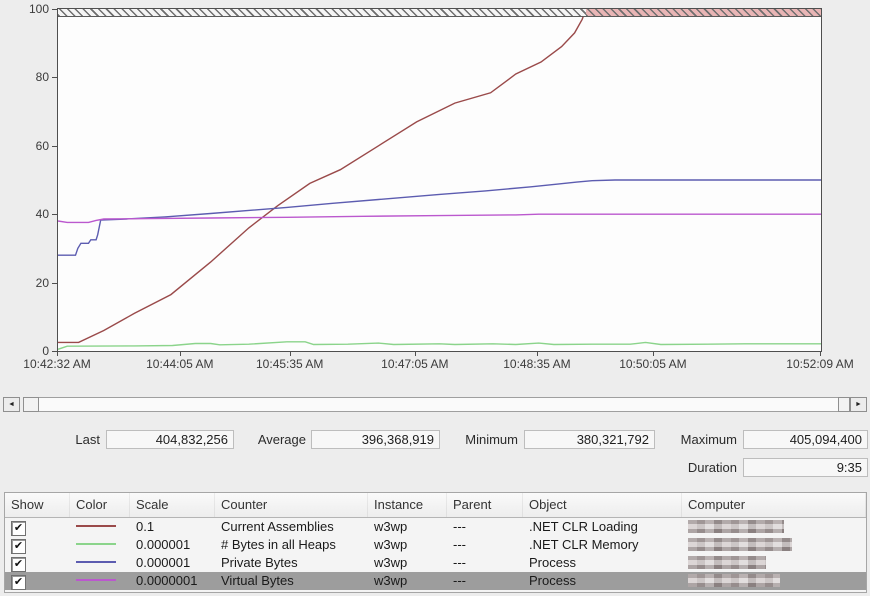 This screenshot has width=870, height=596. I want to click on average-label: Average, so click(281, 439).